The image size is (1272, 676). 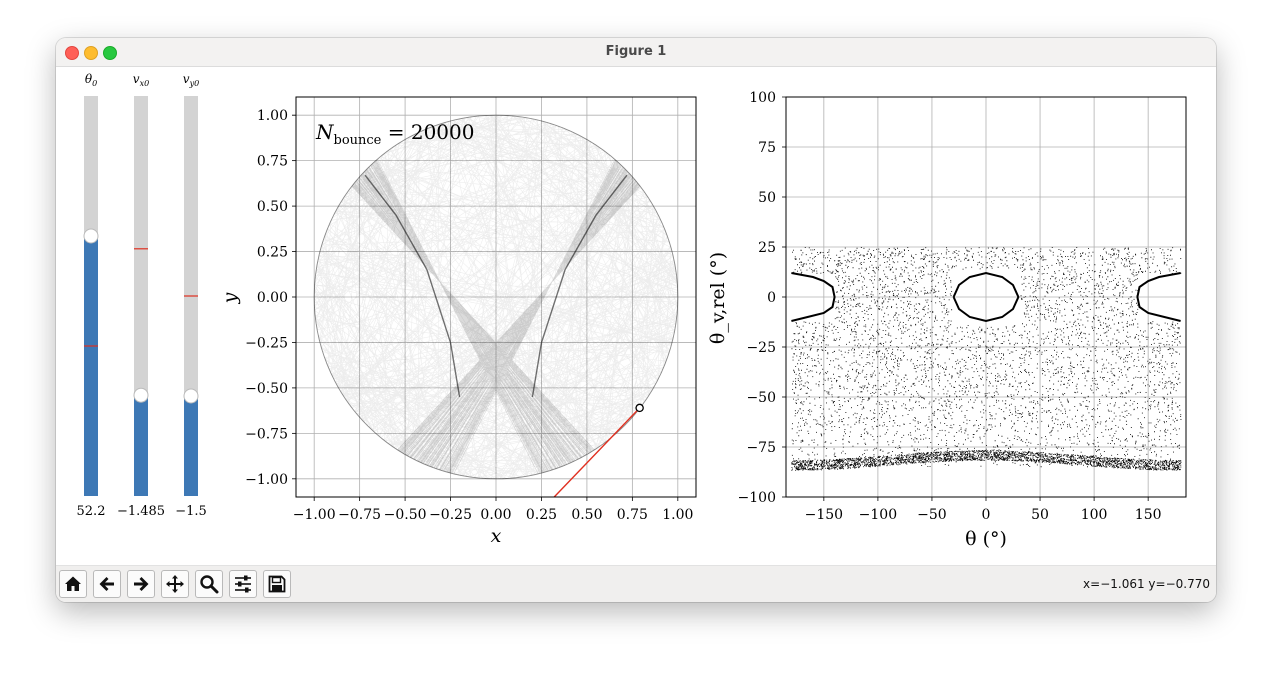 I want to click on slider-label: θ0, so click(x=91, y=80).